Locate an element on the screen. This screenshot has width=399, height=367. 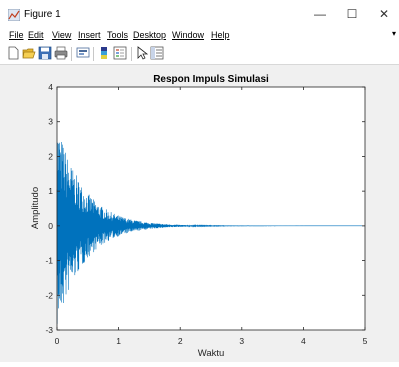
pointer-icon is located at coordinates (142, 53).